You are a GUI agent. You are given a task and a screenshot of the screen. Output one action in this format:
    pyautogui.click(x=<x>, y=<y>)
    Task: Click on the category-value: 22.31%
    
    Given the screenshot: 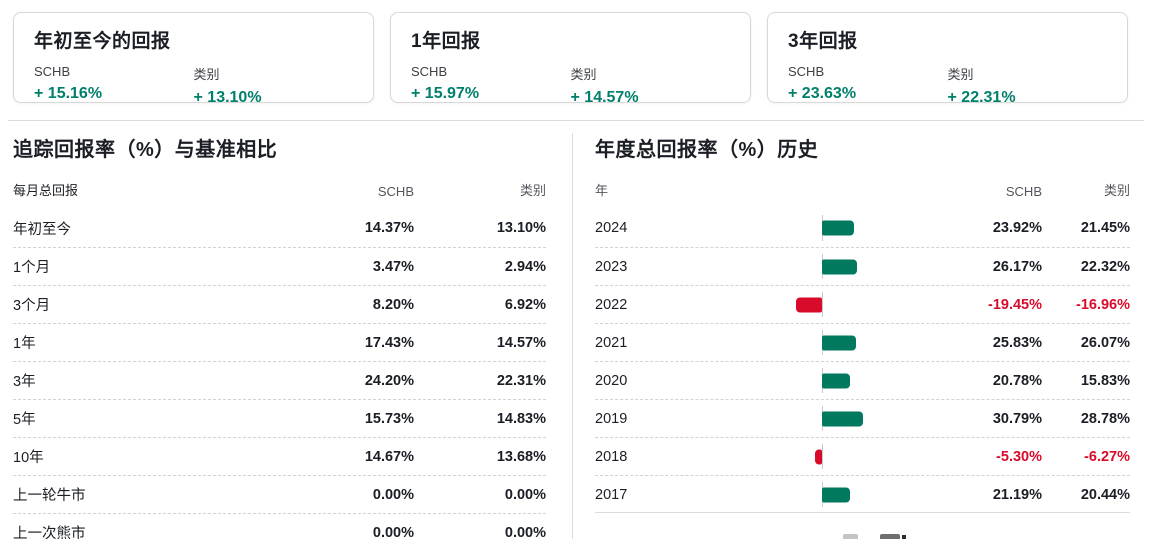 What is the action you would take?
    pyautogui.click(x=521, y=380)
    